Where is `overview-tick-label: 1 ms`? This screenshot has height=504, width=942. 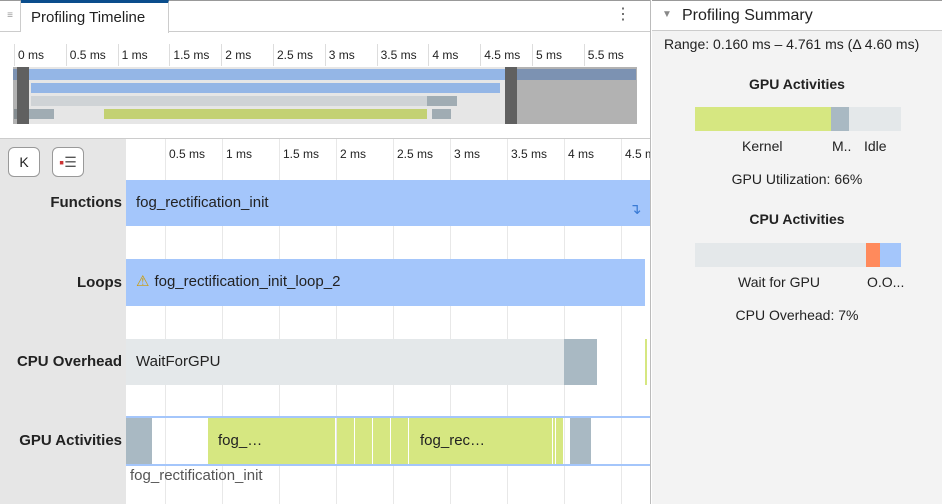 overview-tick-label: 1 ms is located at coordinates (132, 55).